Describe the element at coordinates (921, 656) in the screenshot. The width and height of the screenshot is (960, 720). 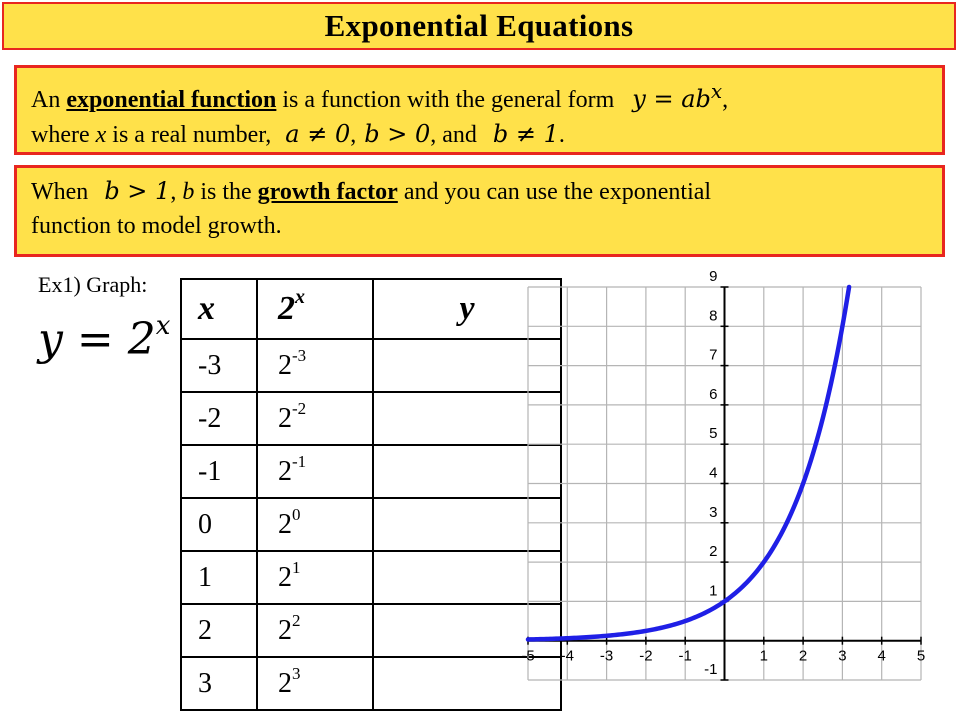
I see `x-tick-label: 5` at that location.